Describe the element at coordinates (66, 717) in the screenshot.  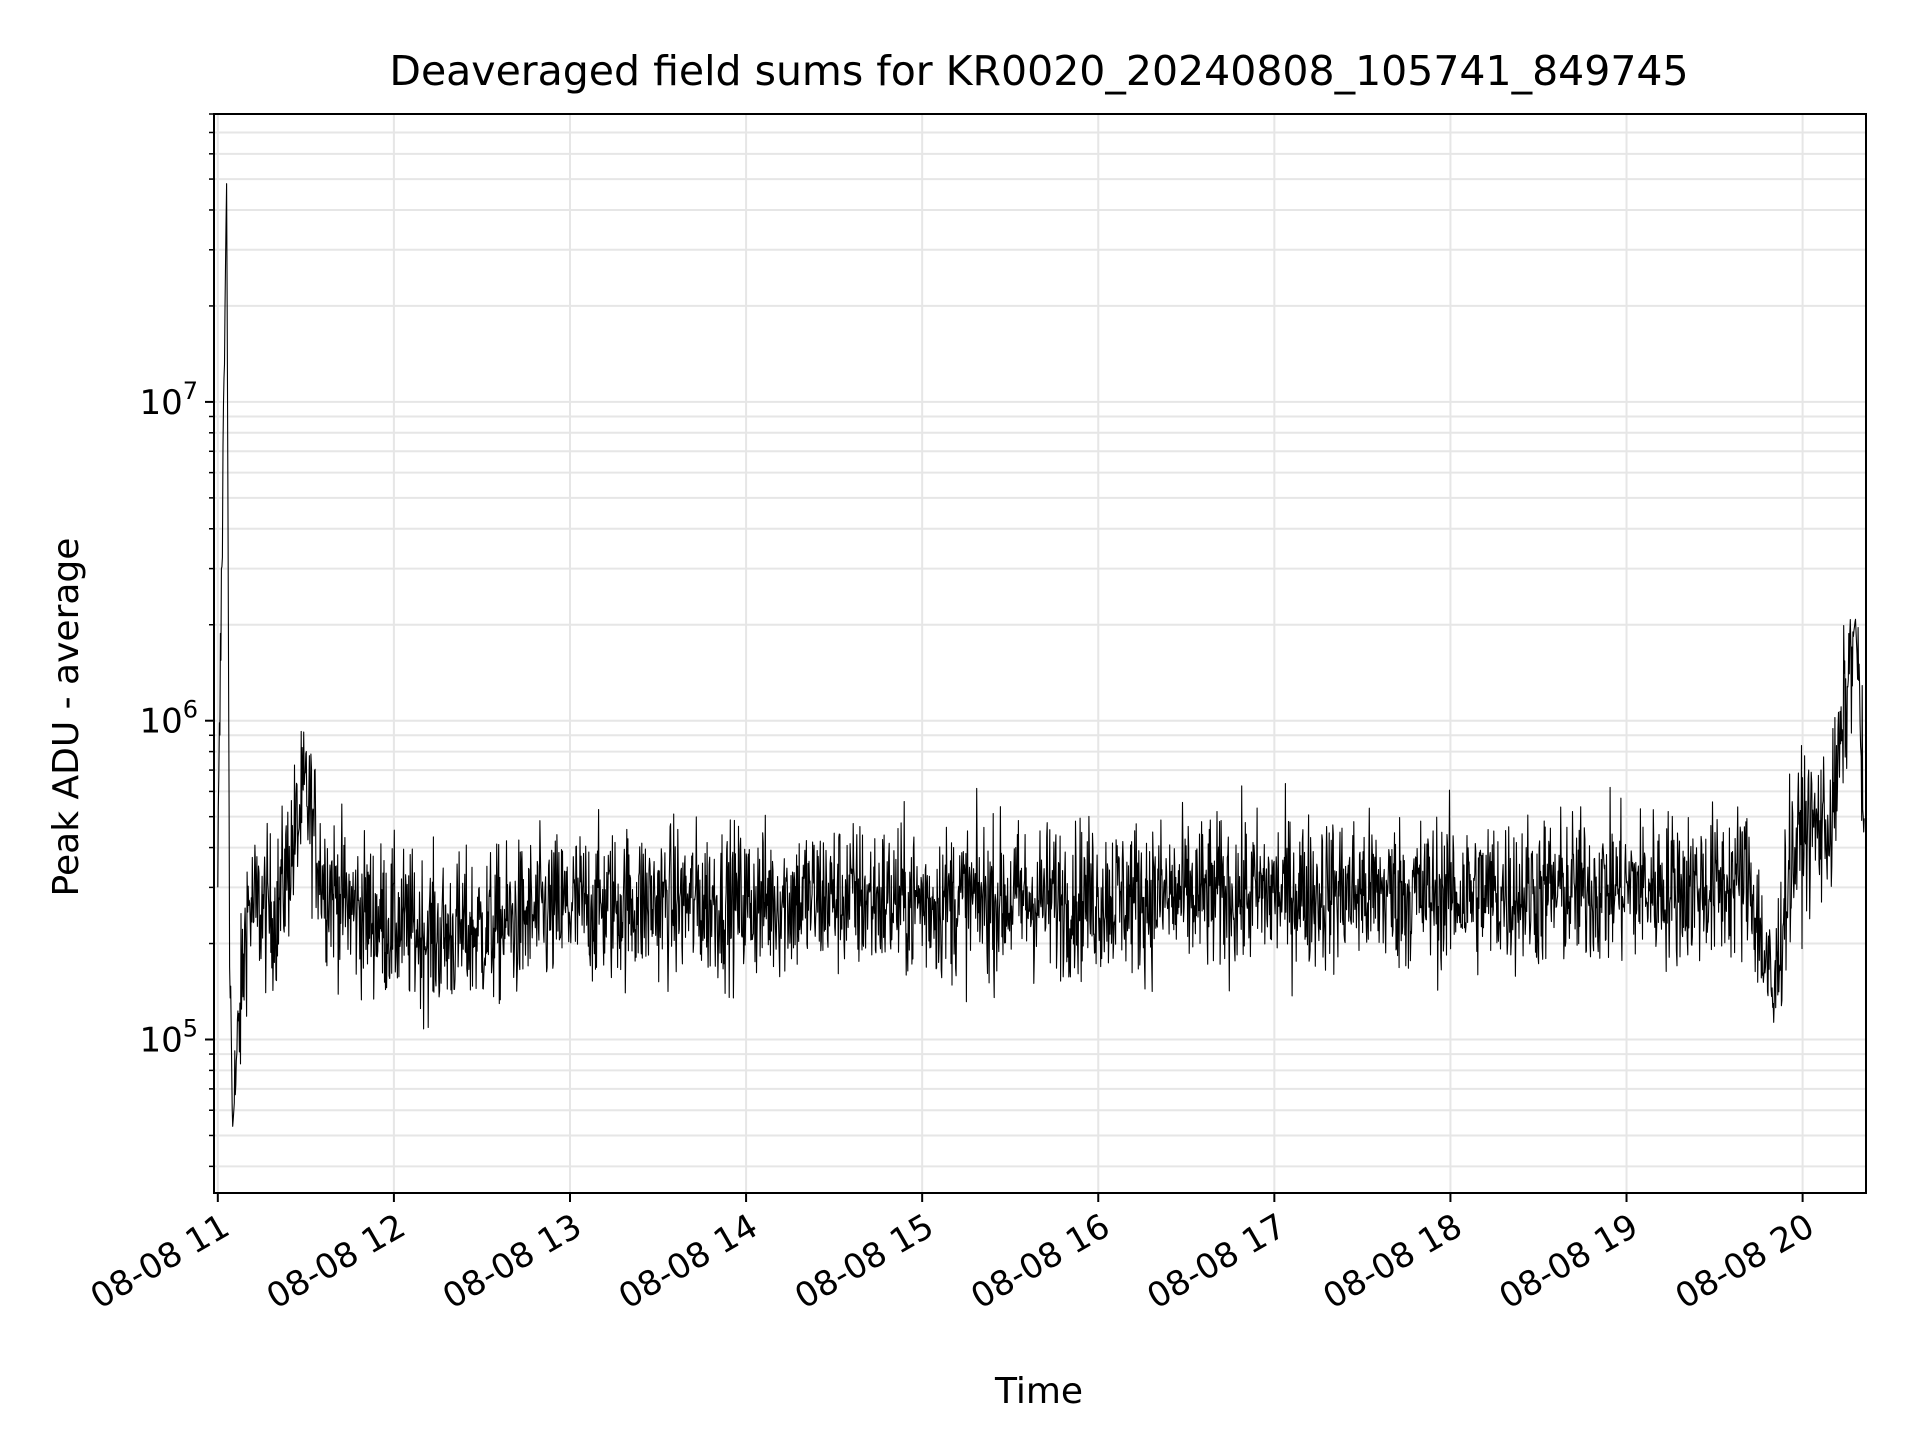
I see `y-axis-label: Peak ADU - average` at that location.